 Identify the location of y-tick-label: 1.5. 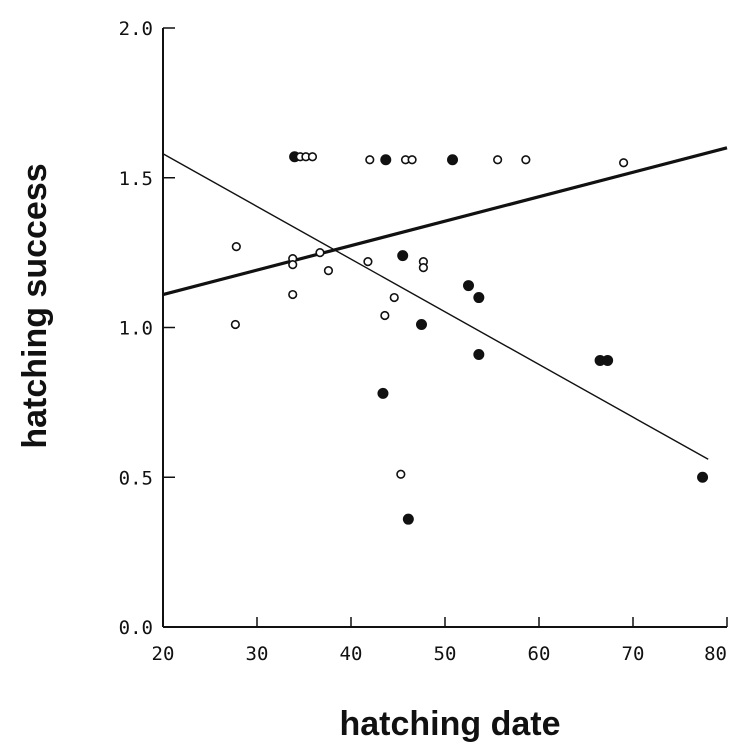
(136, 179).